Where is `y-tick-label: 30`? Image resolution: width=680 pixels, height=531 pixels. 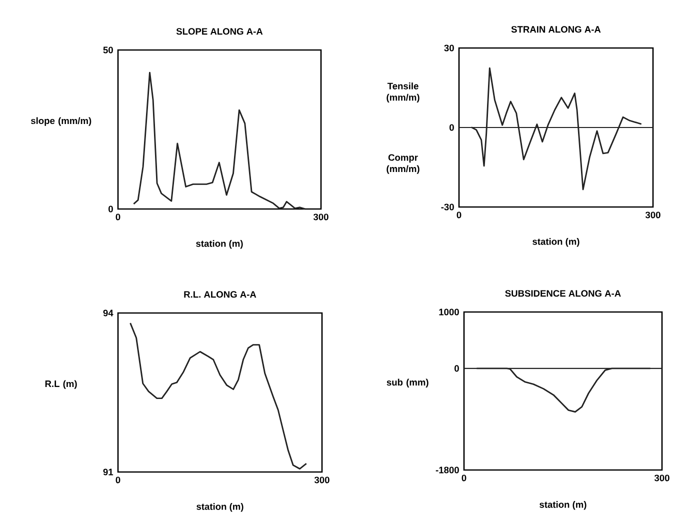
y-tick-label: 30 is located at coordinates (449, 48).